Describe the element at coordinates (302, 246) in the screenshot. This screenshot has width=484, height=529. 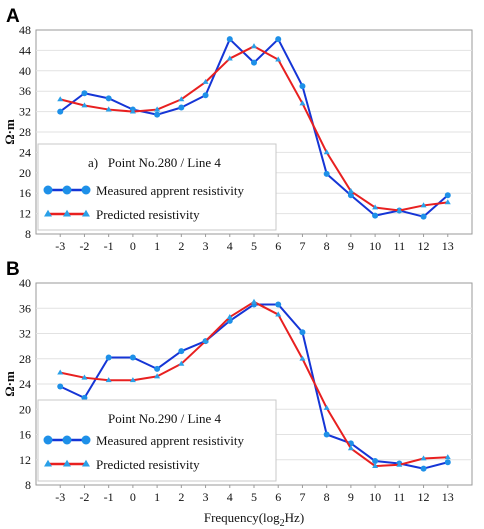
I see `x-tick-label: 7` at that location.